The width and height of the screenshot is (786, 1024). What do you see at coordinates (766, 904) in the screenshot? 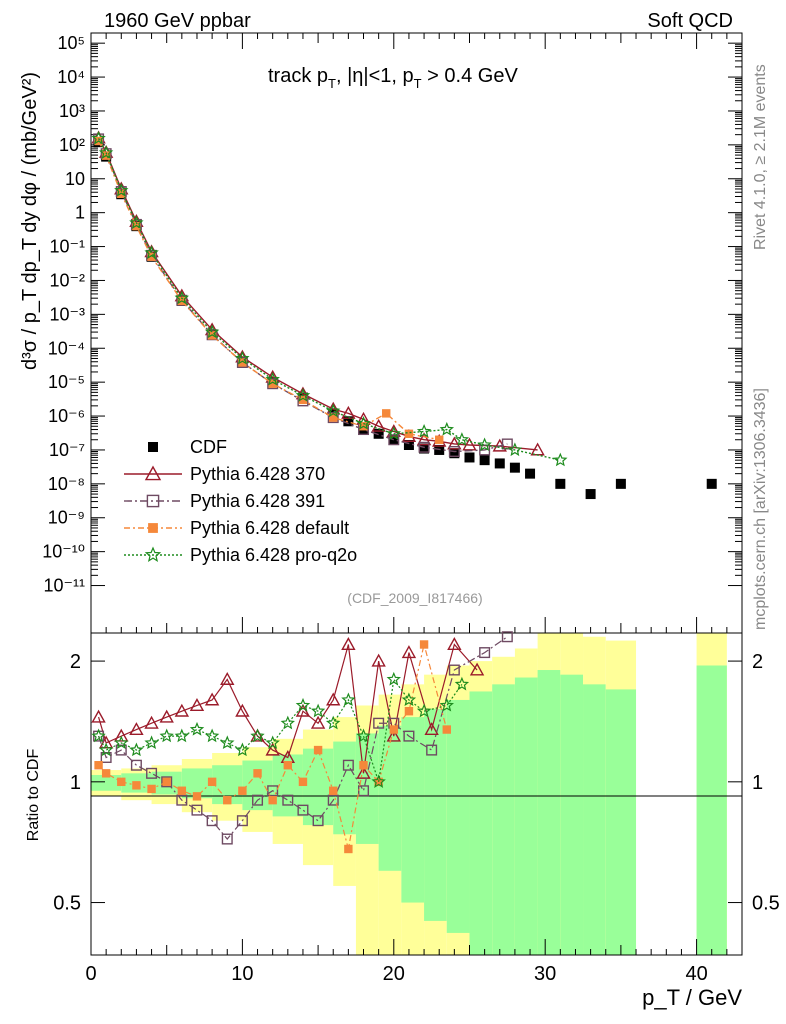
I see `ratio-y-tick-label-right: 0.5` at bounding box center [766, 904].